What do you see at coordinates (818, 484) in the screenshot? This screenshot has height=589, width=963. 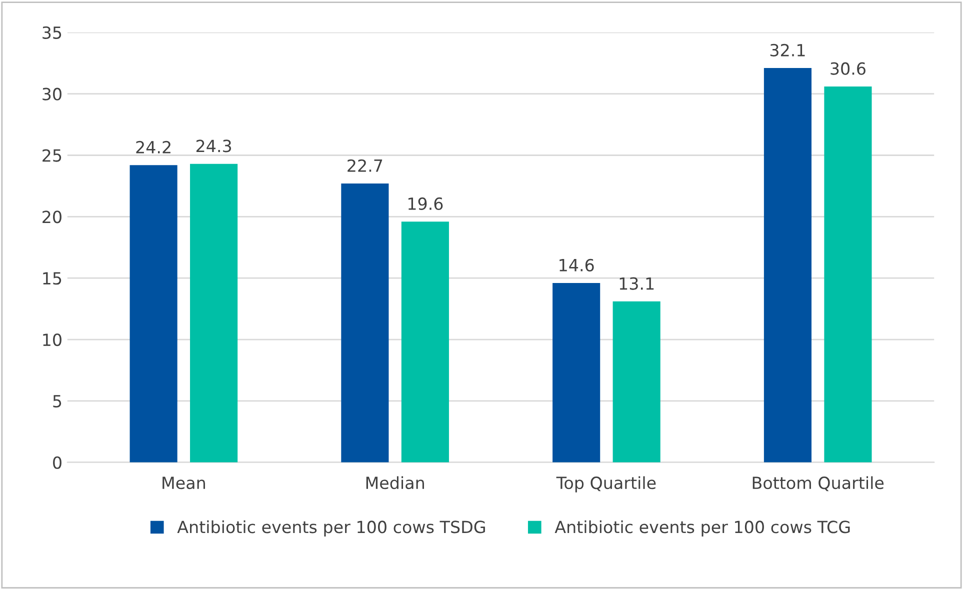 I see `x-tick-label: Bottom Quartile` at bounding box center [818, 484].